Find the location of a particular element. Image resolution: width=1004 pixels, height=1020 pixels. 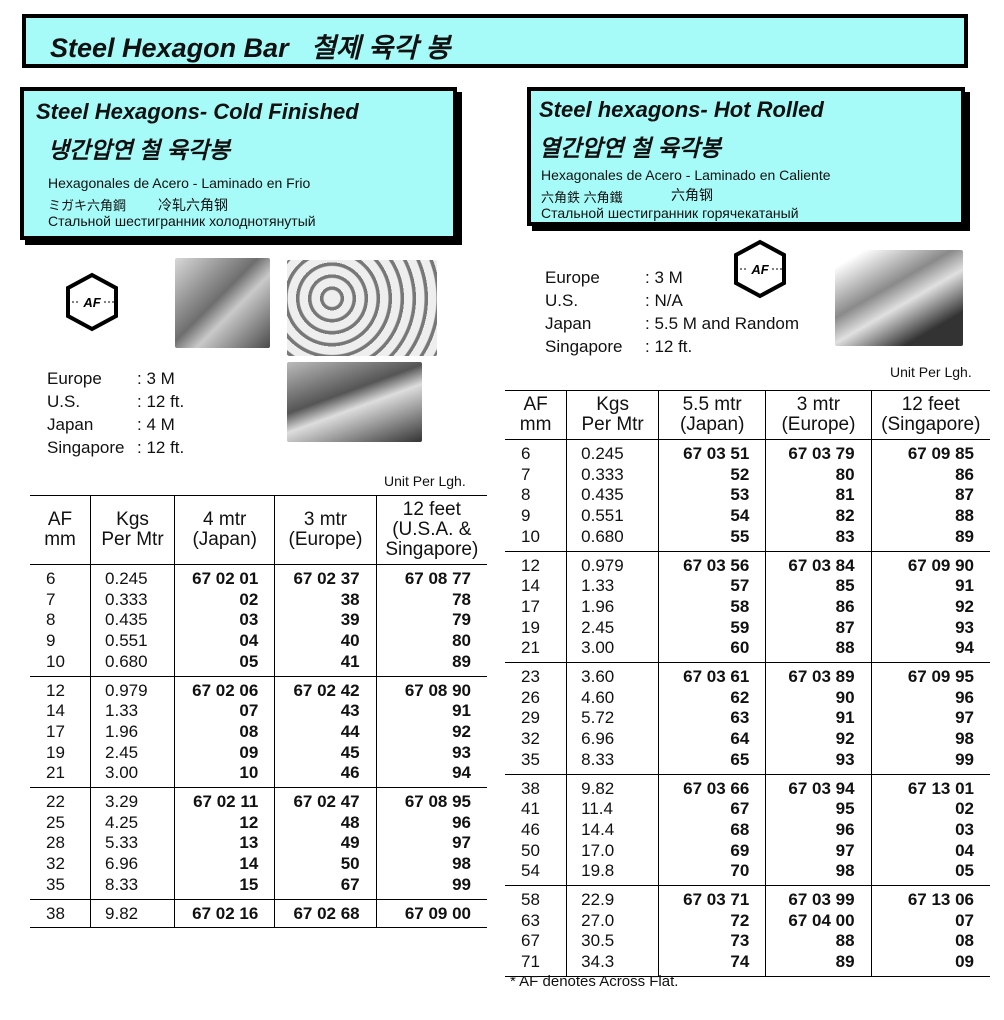

hot-korean: 열간압연 철 육각봉 is located at coordinates (630, 148).